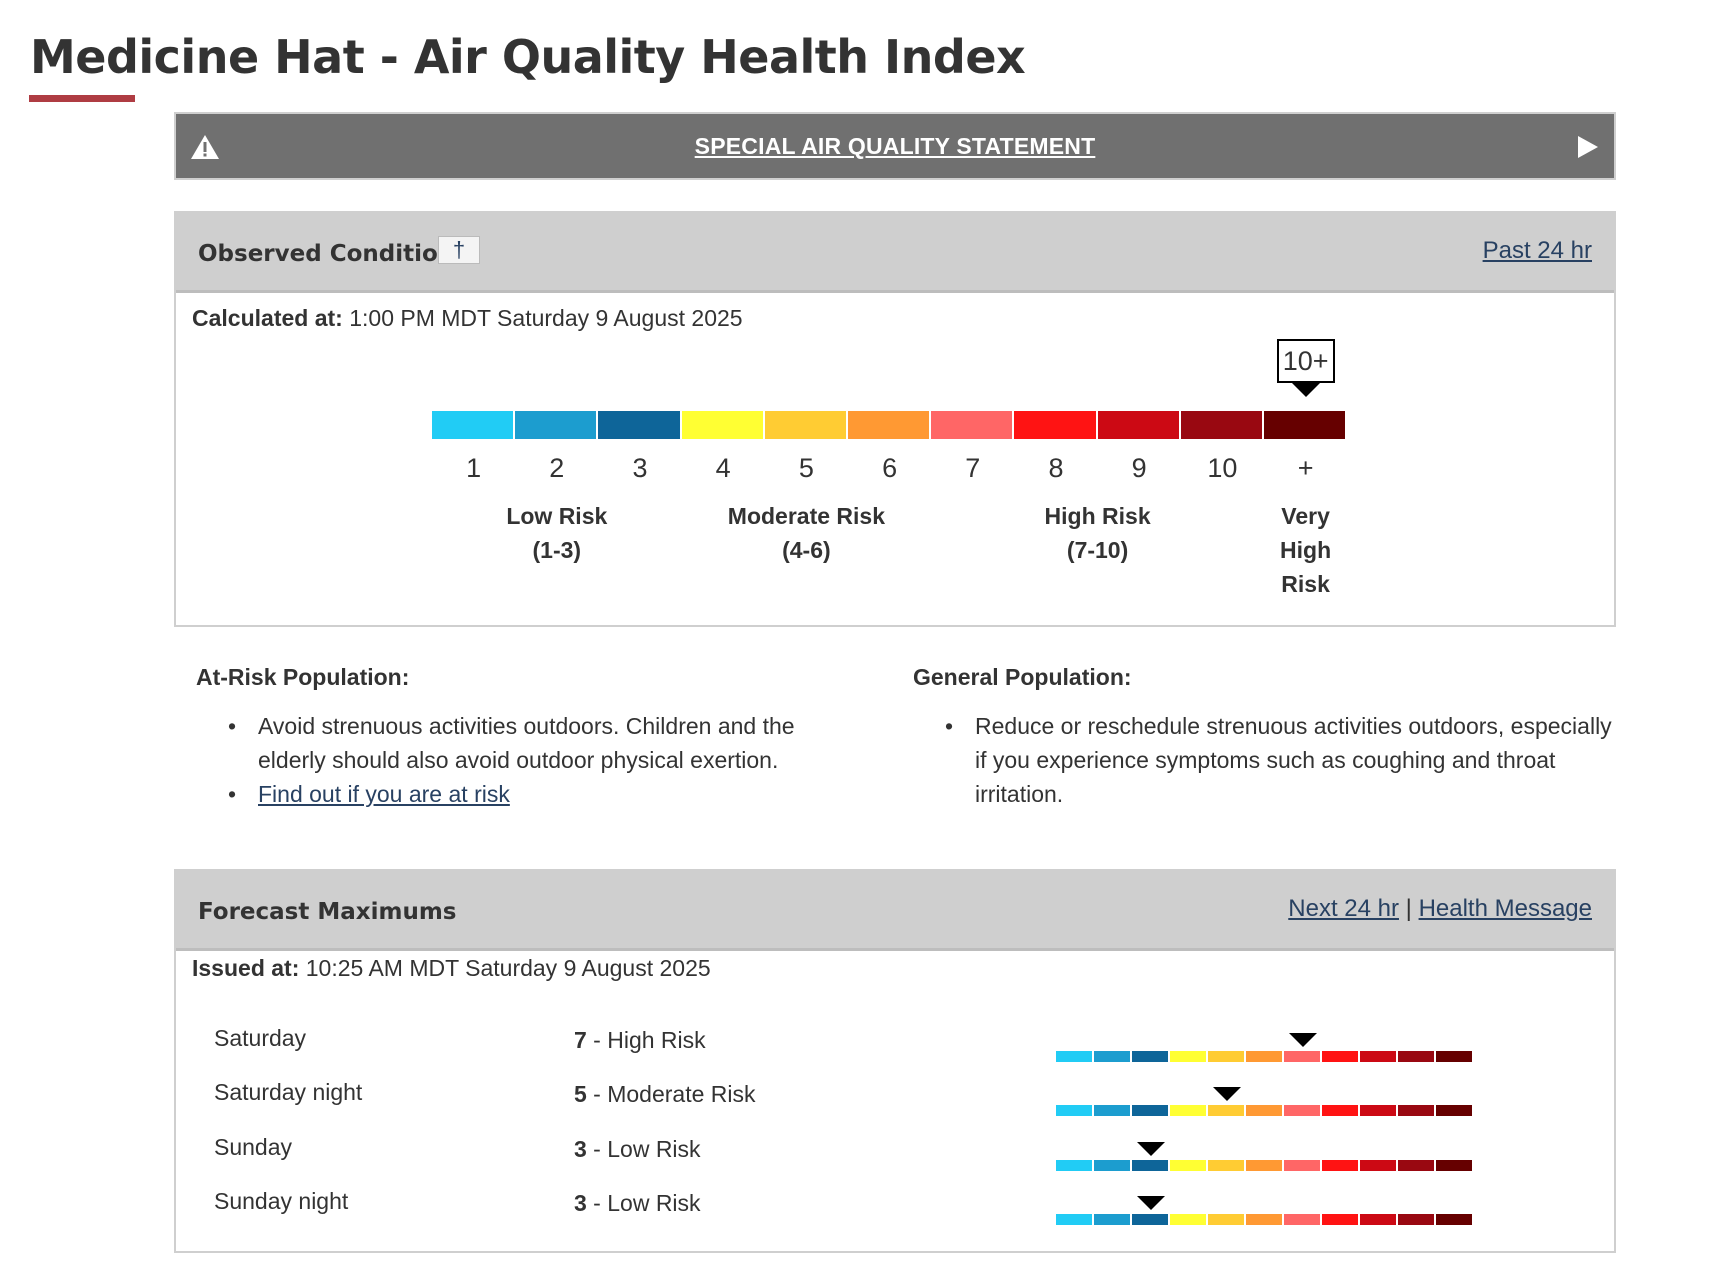 The image size is (1712, 1280). What do you see at coordinates (1151, 1149) in the screenshot?
I see `forecast-marker-icon` at bounding box center [1151, 1149].